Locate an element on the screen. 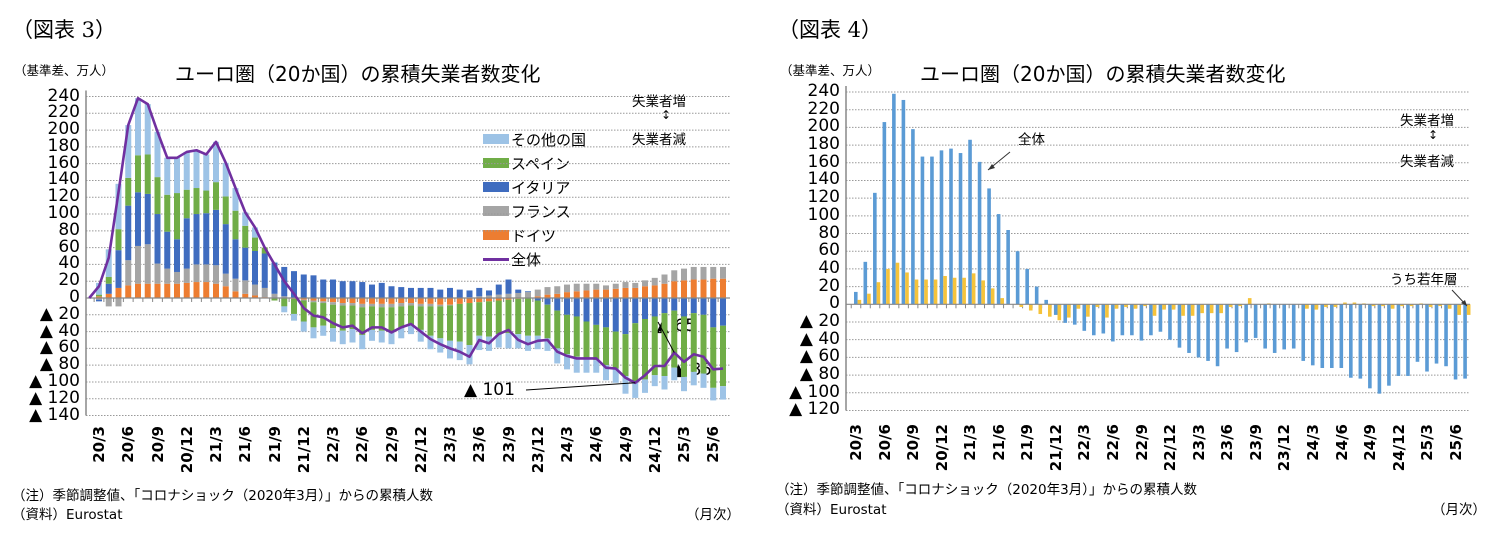 The height and width of the screenshot is (549, 1494). y-tick-label: ▲ 100 is located at coordinates (54, 380).